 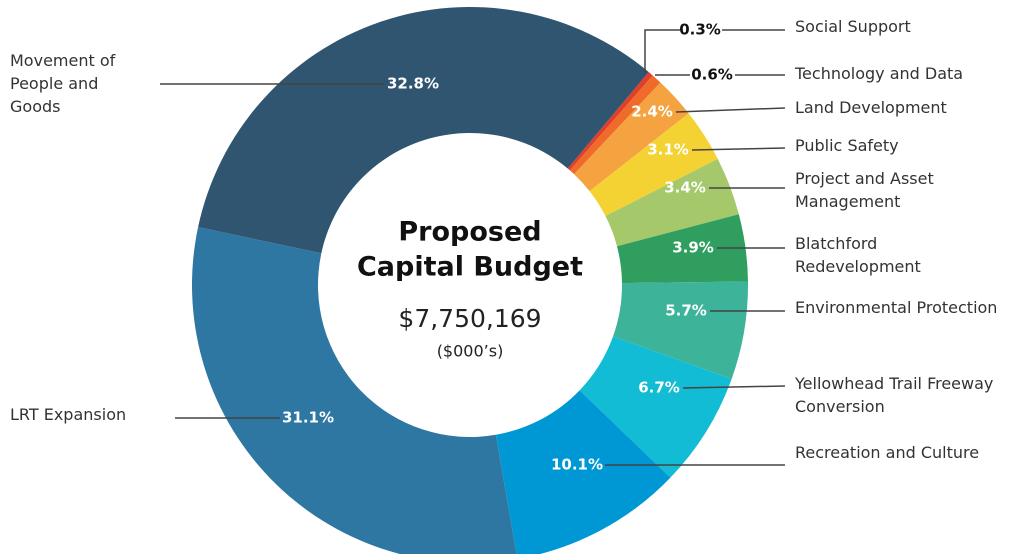 What do you see at coordinates (858, 255) in the screenshot?
I see `category-label: Blatchford Redevelopment` at bounding box center [858, 255].